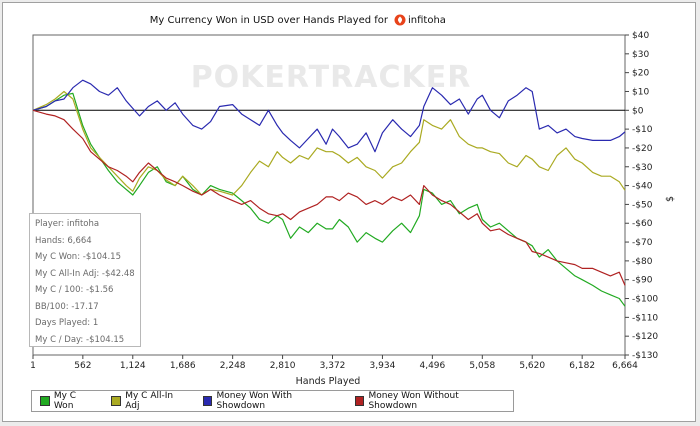  I want to click on y-tick-label: -$130, so click(645, 356).